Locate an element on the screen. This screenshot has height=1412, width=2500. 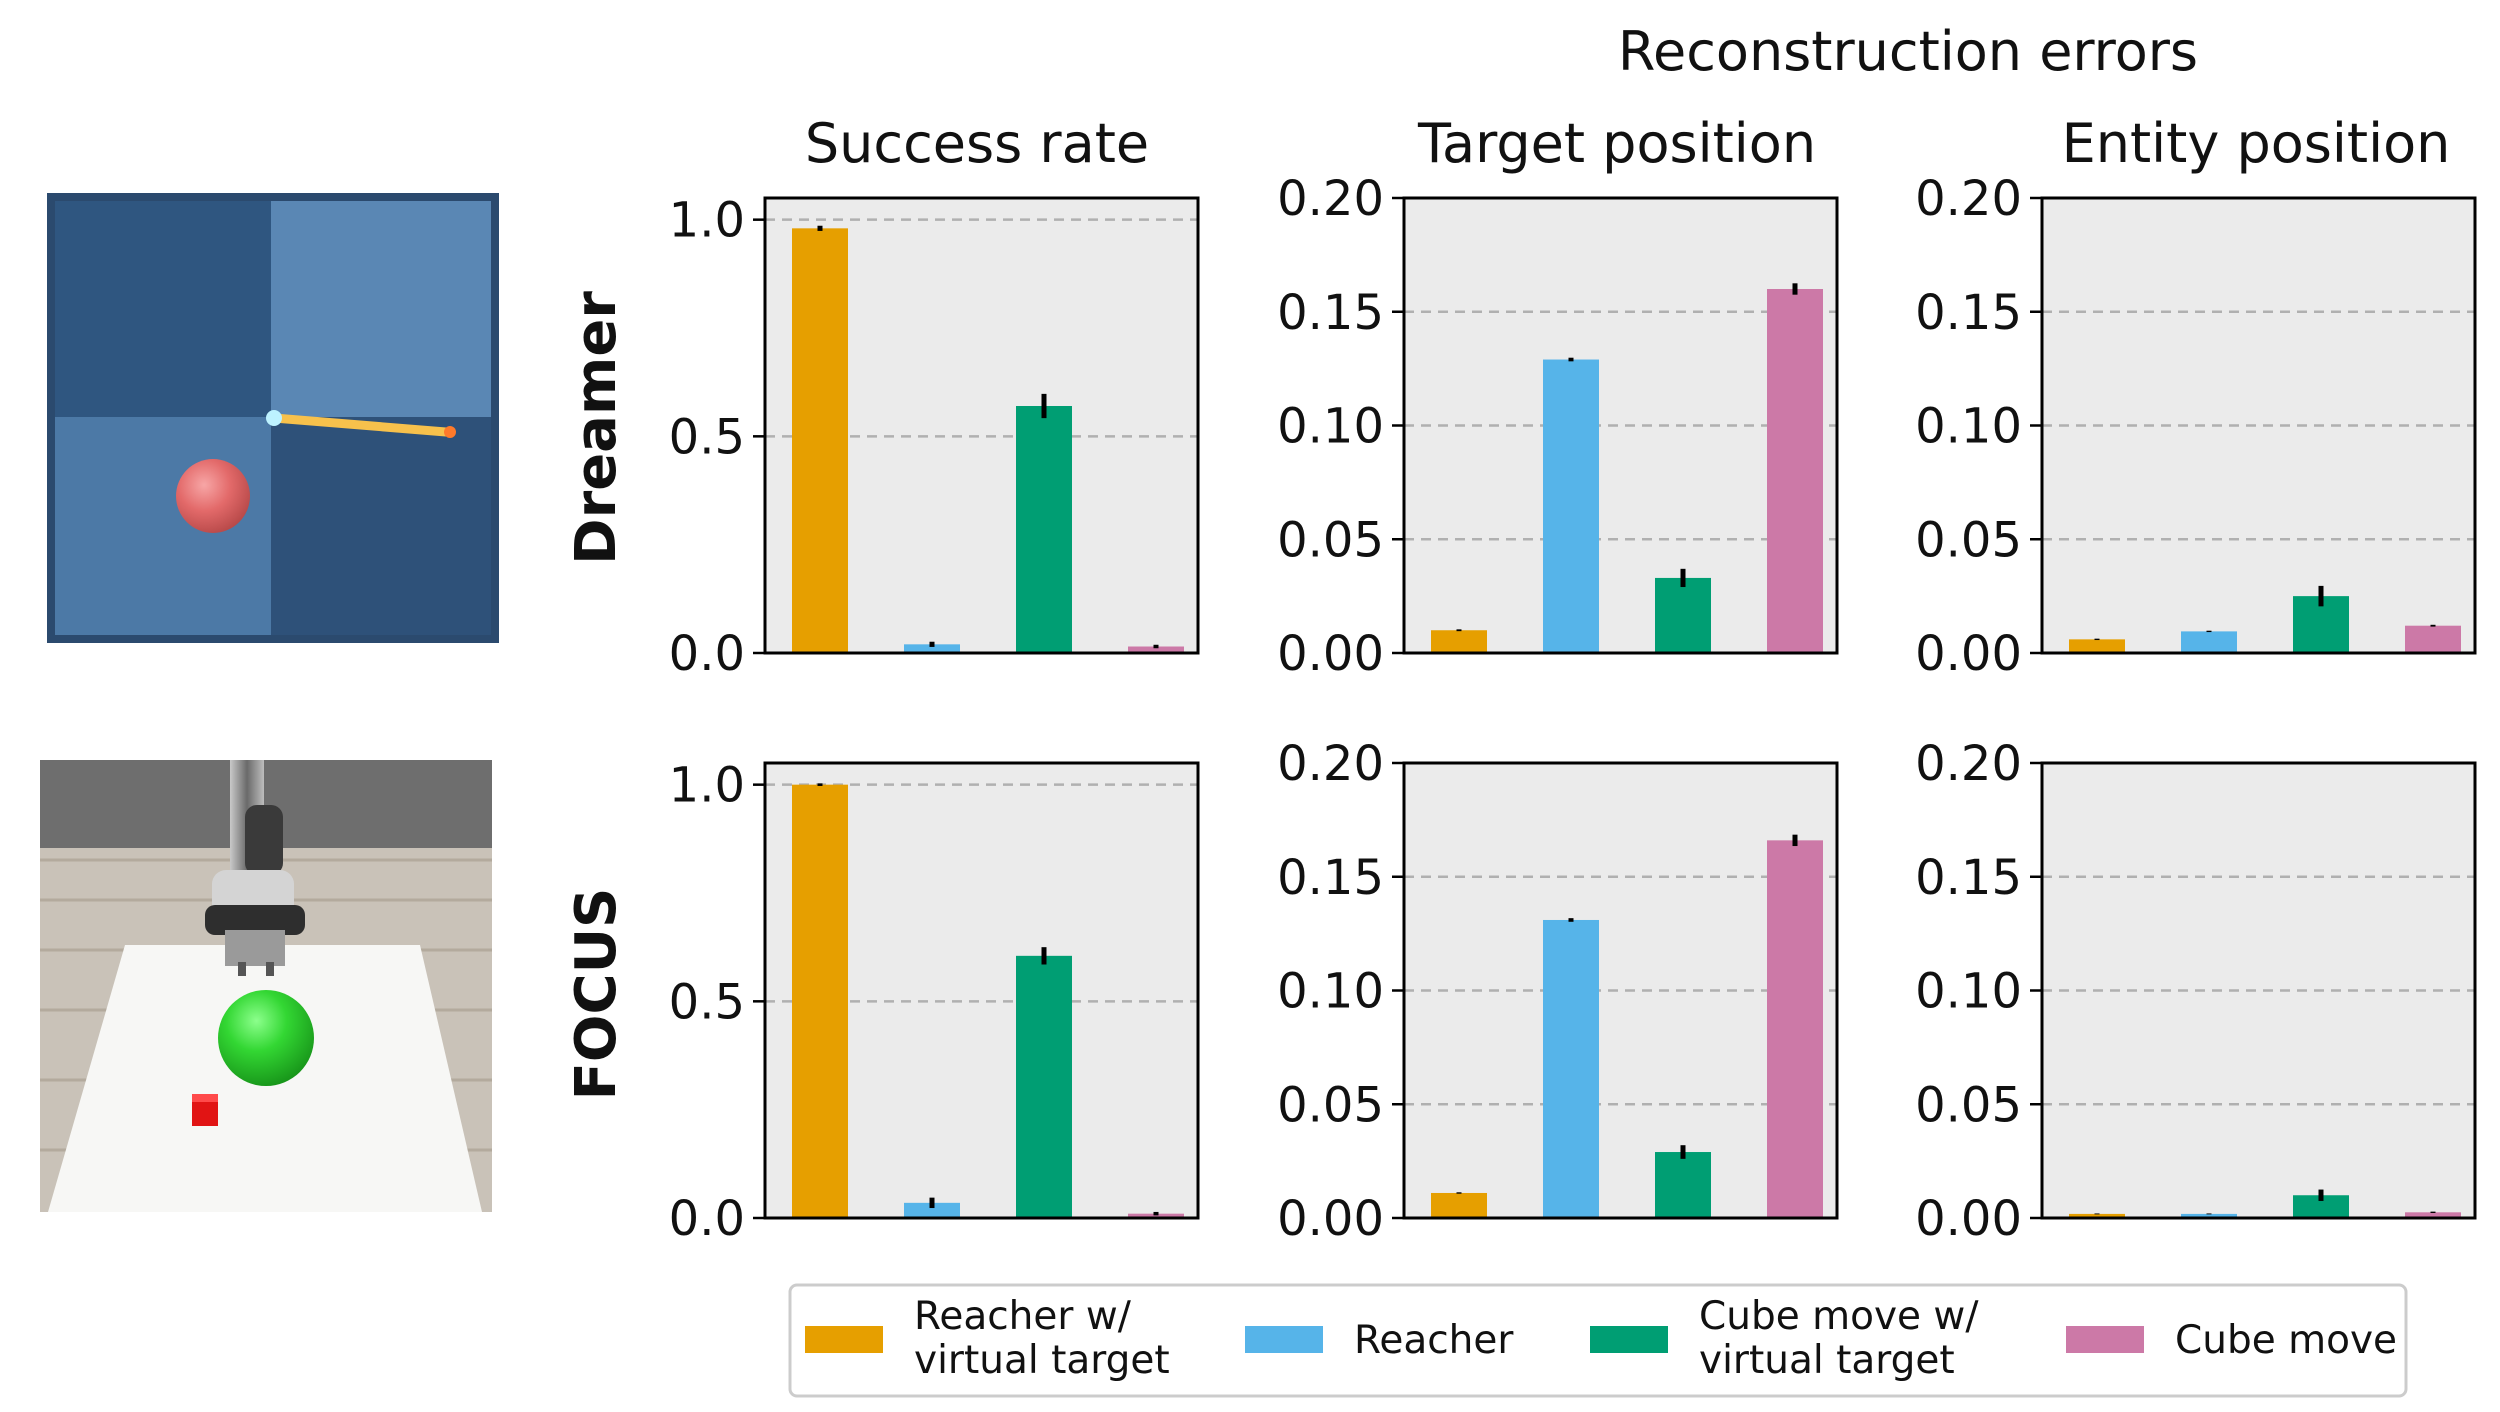
panel-focus-target-position: 0.00 0.05 0.10 0.15 0.20 is located at coordinates (1558, 991).